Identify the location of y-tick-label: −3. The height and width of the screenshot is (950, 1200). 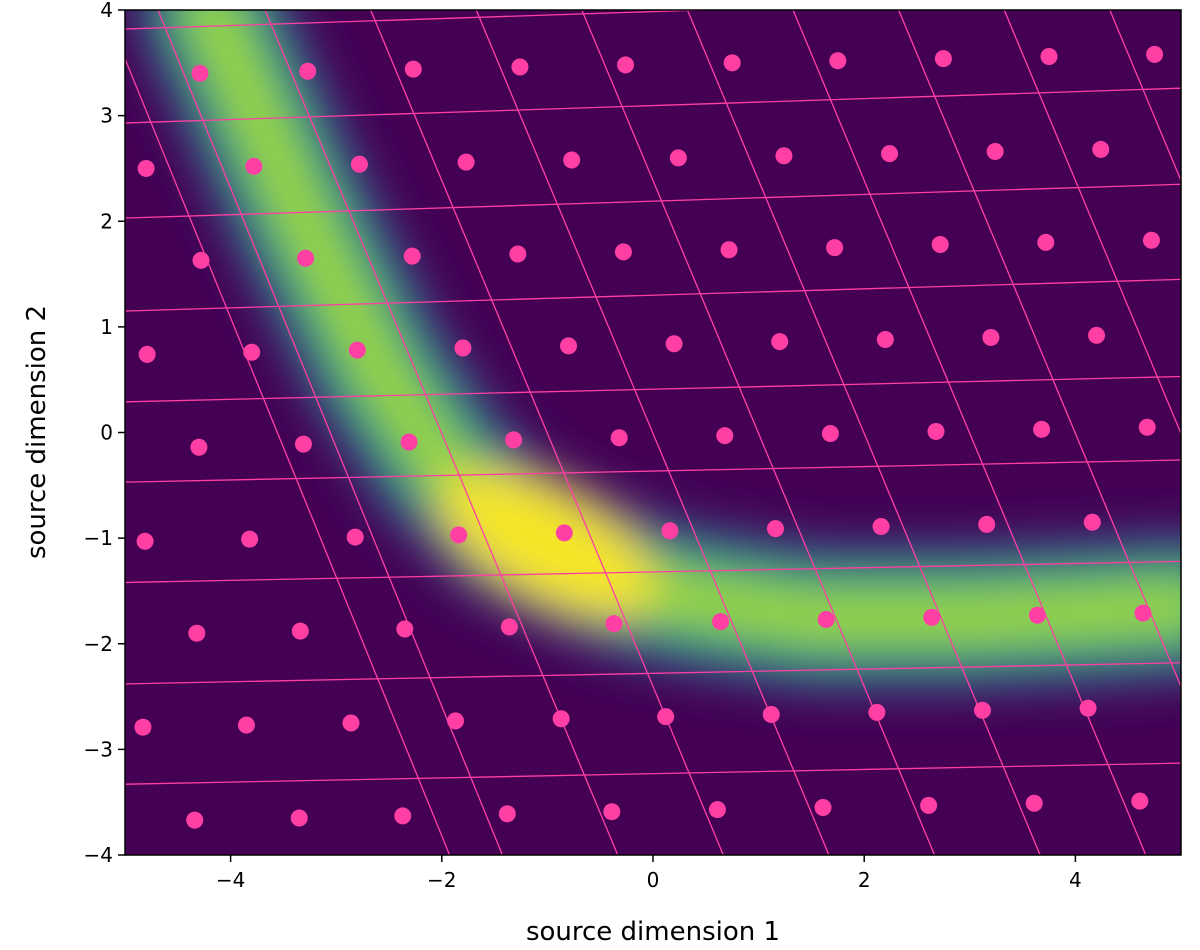
(98, 749).